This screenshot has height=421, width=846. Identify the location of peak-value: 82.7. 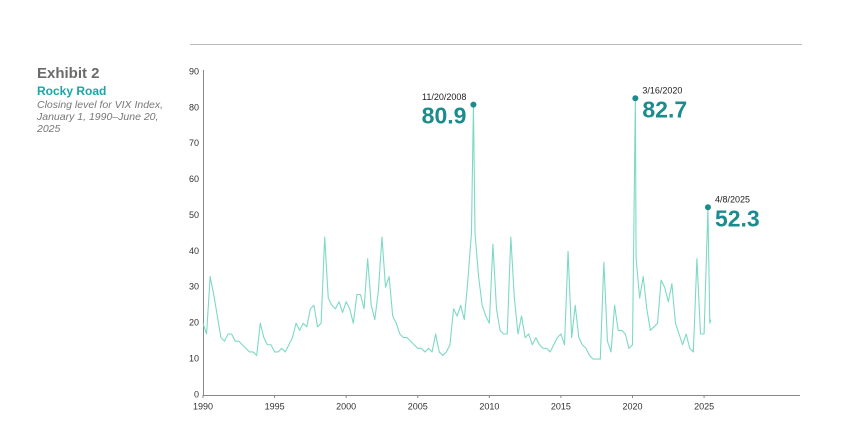
(664, 109).